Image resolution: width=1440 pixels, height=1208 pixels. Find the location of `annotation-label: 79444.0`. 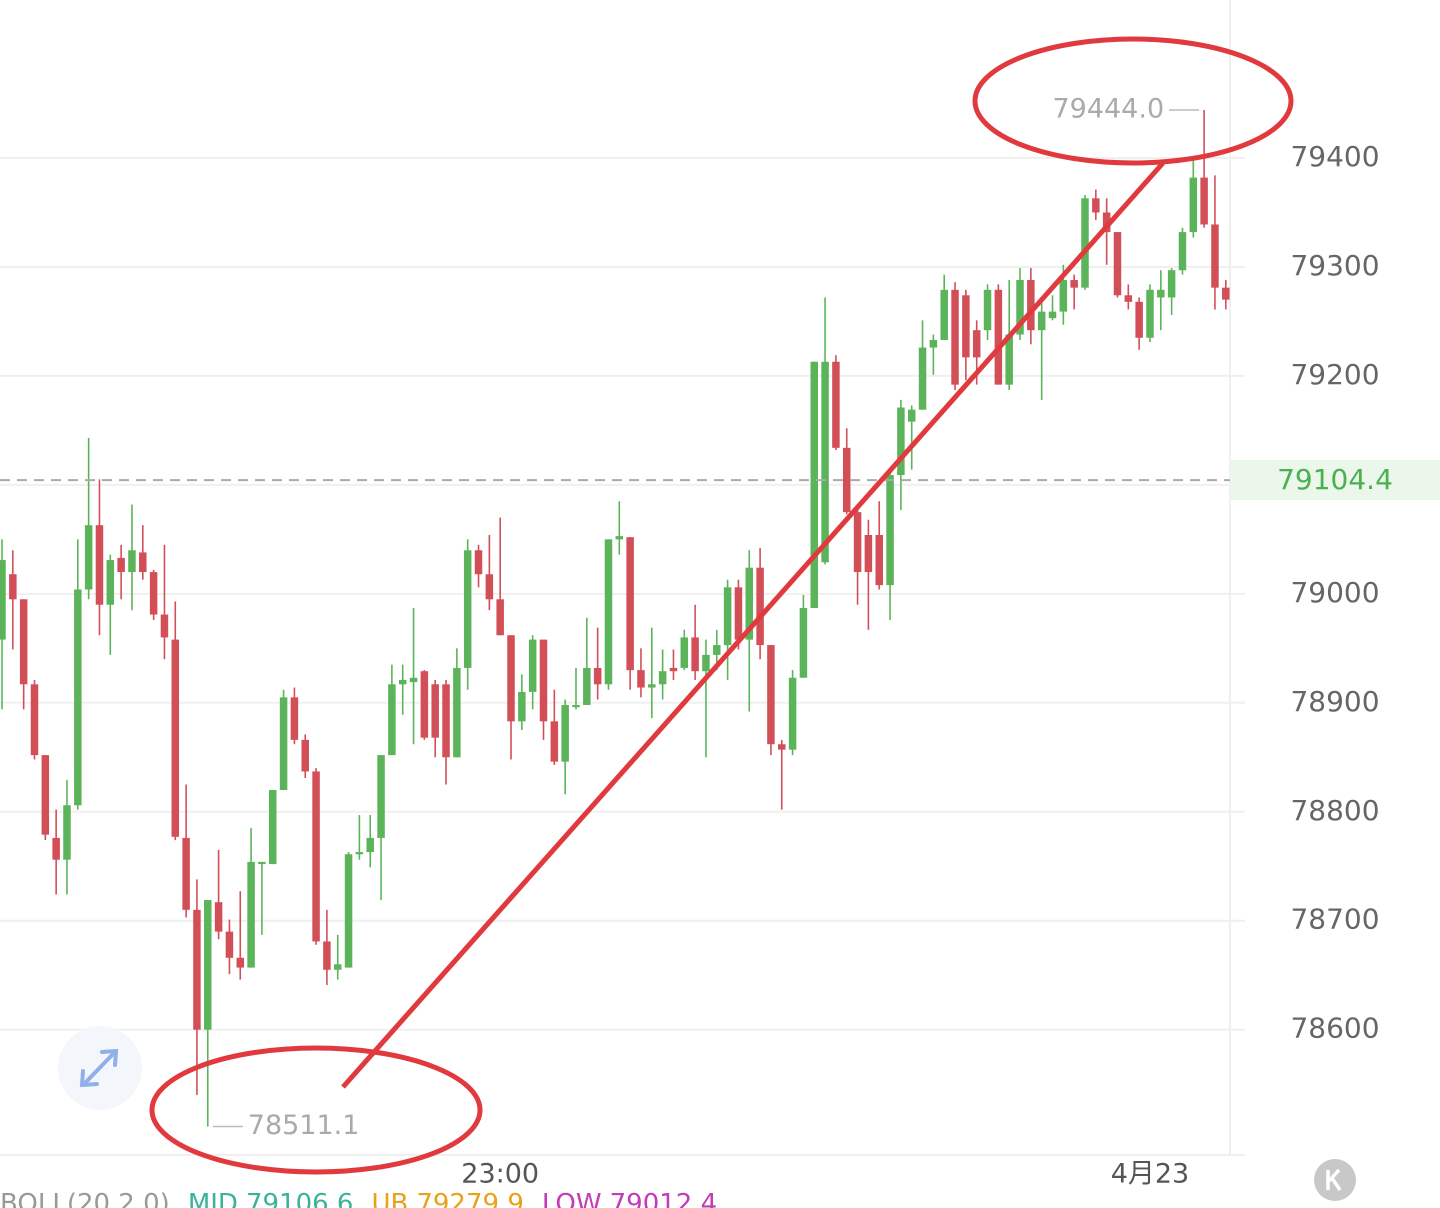

annotation-label: 79444.0 is located at coordinates (1108, 109).